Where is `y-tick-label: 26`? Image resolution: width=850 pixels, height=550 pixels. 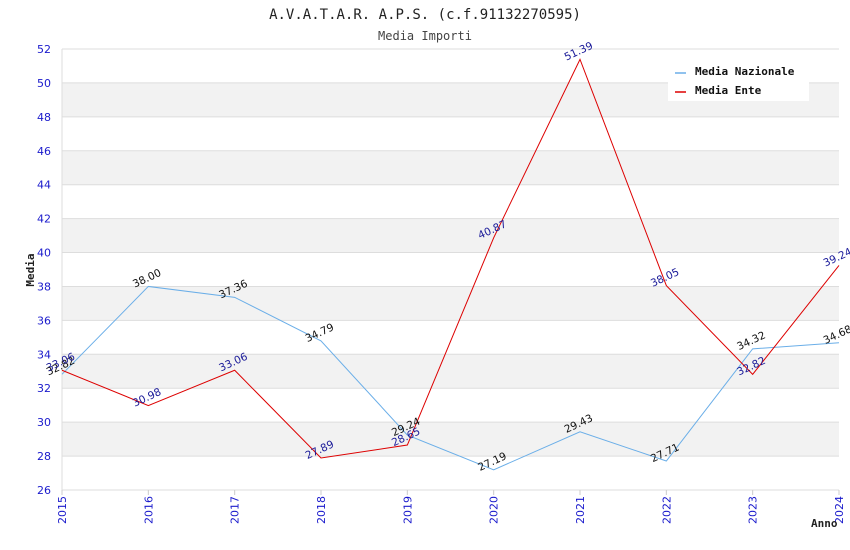
y-tick-label: 26 is located at coordinates (44, 490).